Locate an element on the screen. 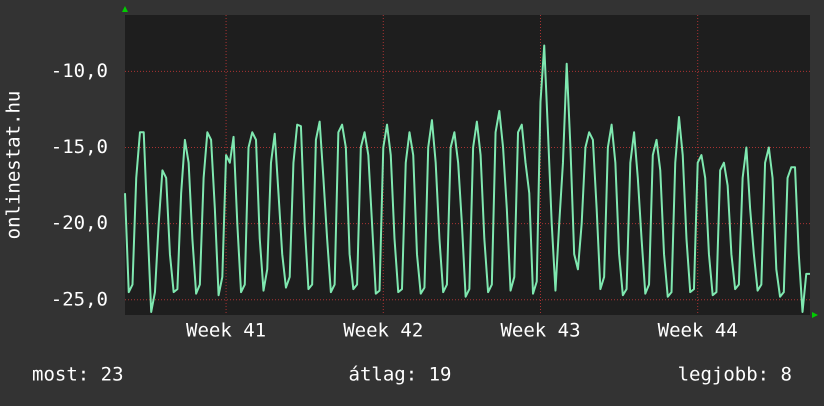 Image resolution: width=824 pixels, height=406 pixels. stat-current: most: 23 is located at coordinates (78, 375).